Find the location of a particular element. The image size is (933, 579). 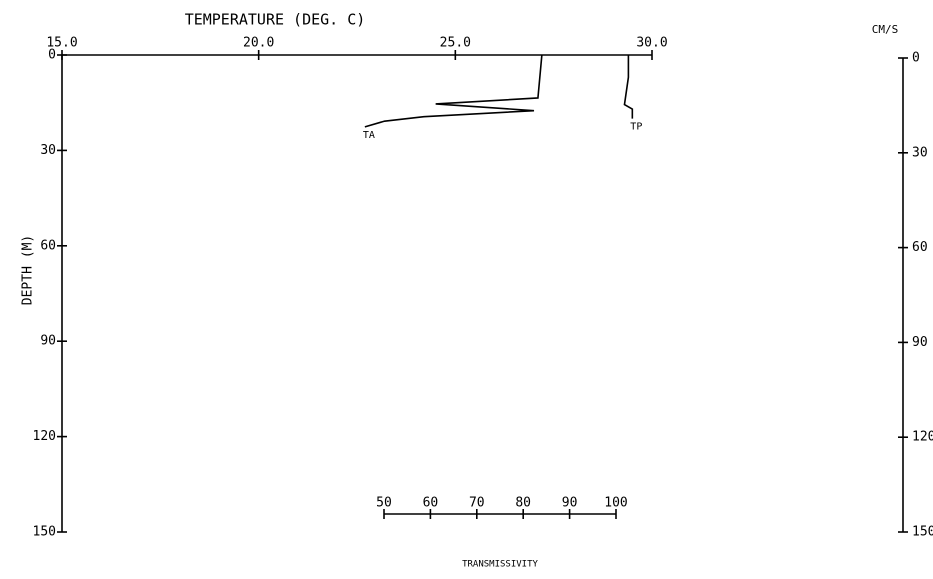

x-tick-label: 15.0 is located at coordinates (61, 43).